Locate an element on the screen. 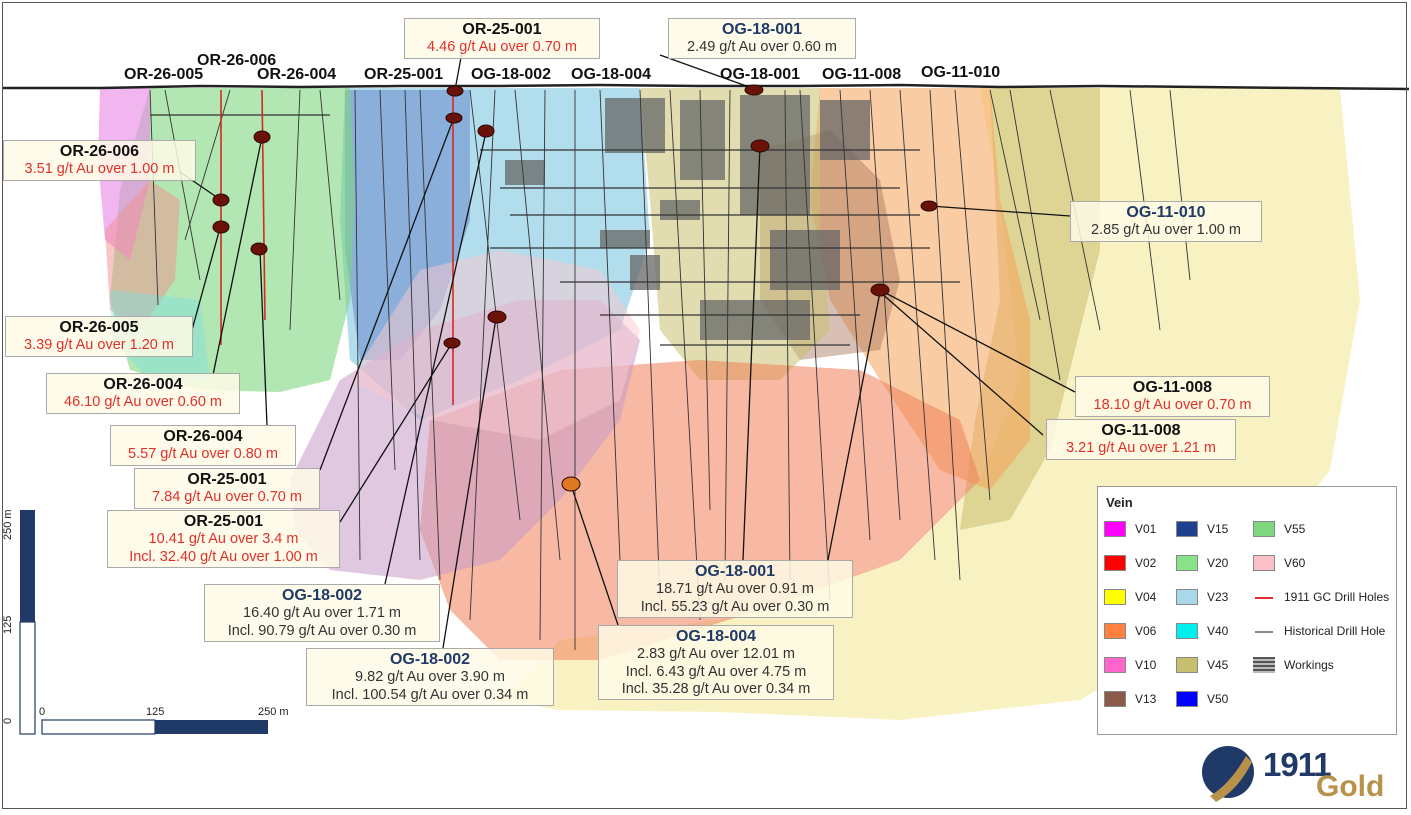  callout-or26004-b: OR-26-004 5.57 g/t Au over 0.80 m is located at coordinates (203, 445).